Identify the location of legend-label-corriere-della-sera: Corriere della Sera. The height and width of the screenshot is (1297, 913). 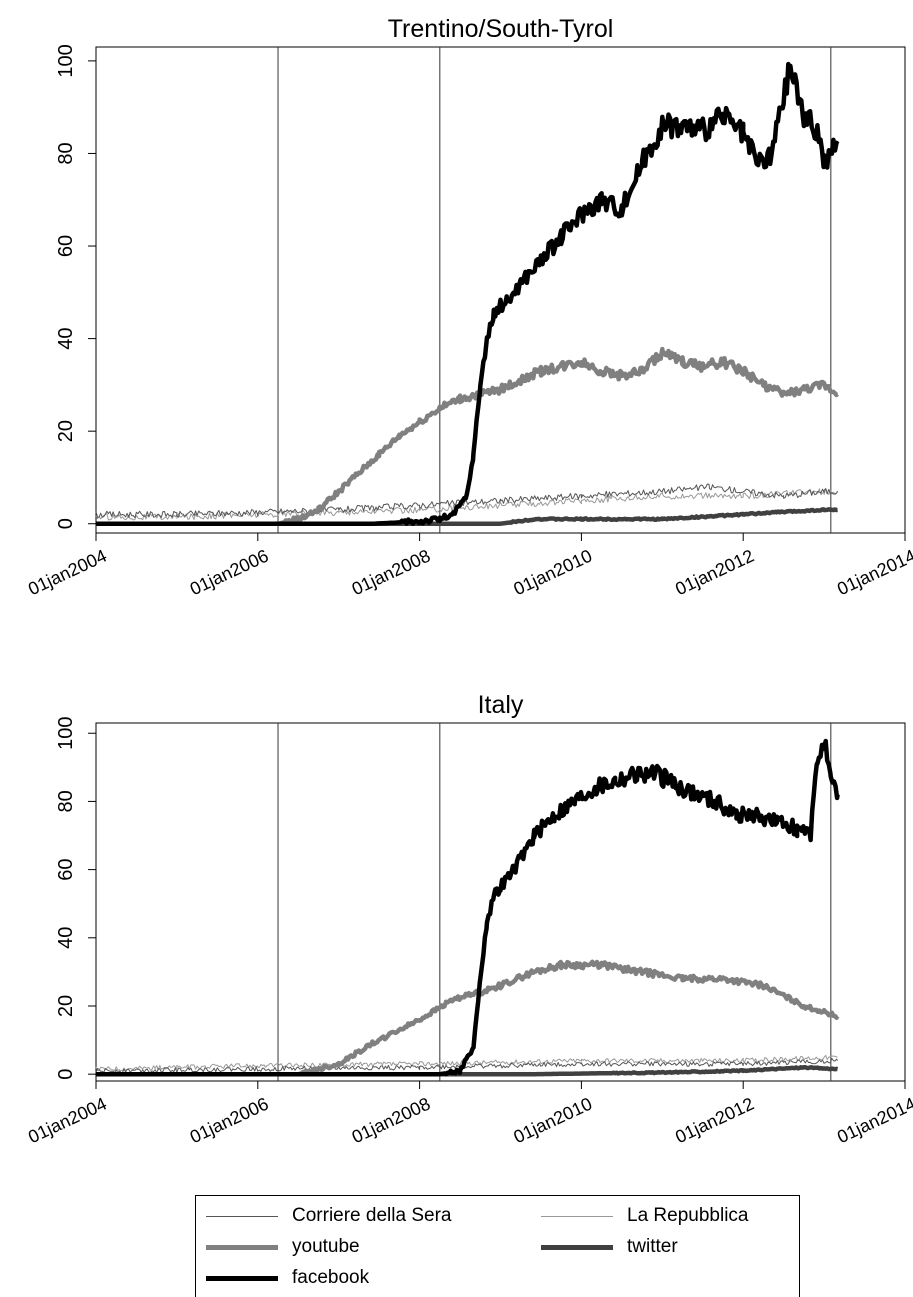
(372, 1215).